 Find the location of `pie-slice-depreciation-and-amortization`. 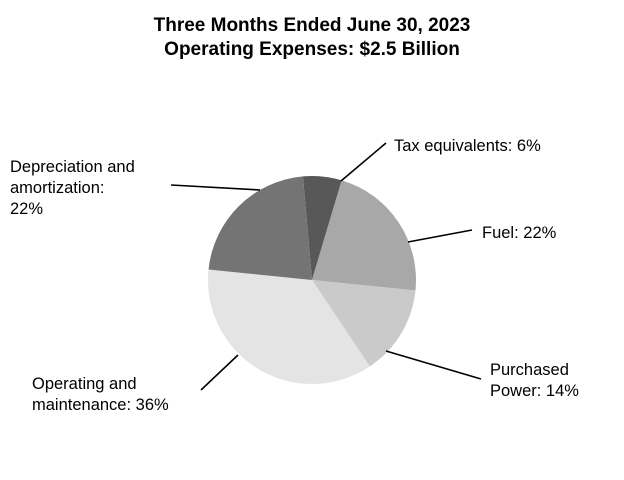

pie-slice-depreciation-and-amortization is located at coordinates (260, 228).